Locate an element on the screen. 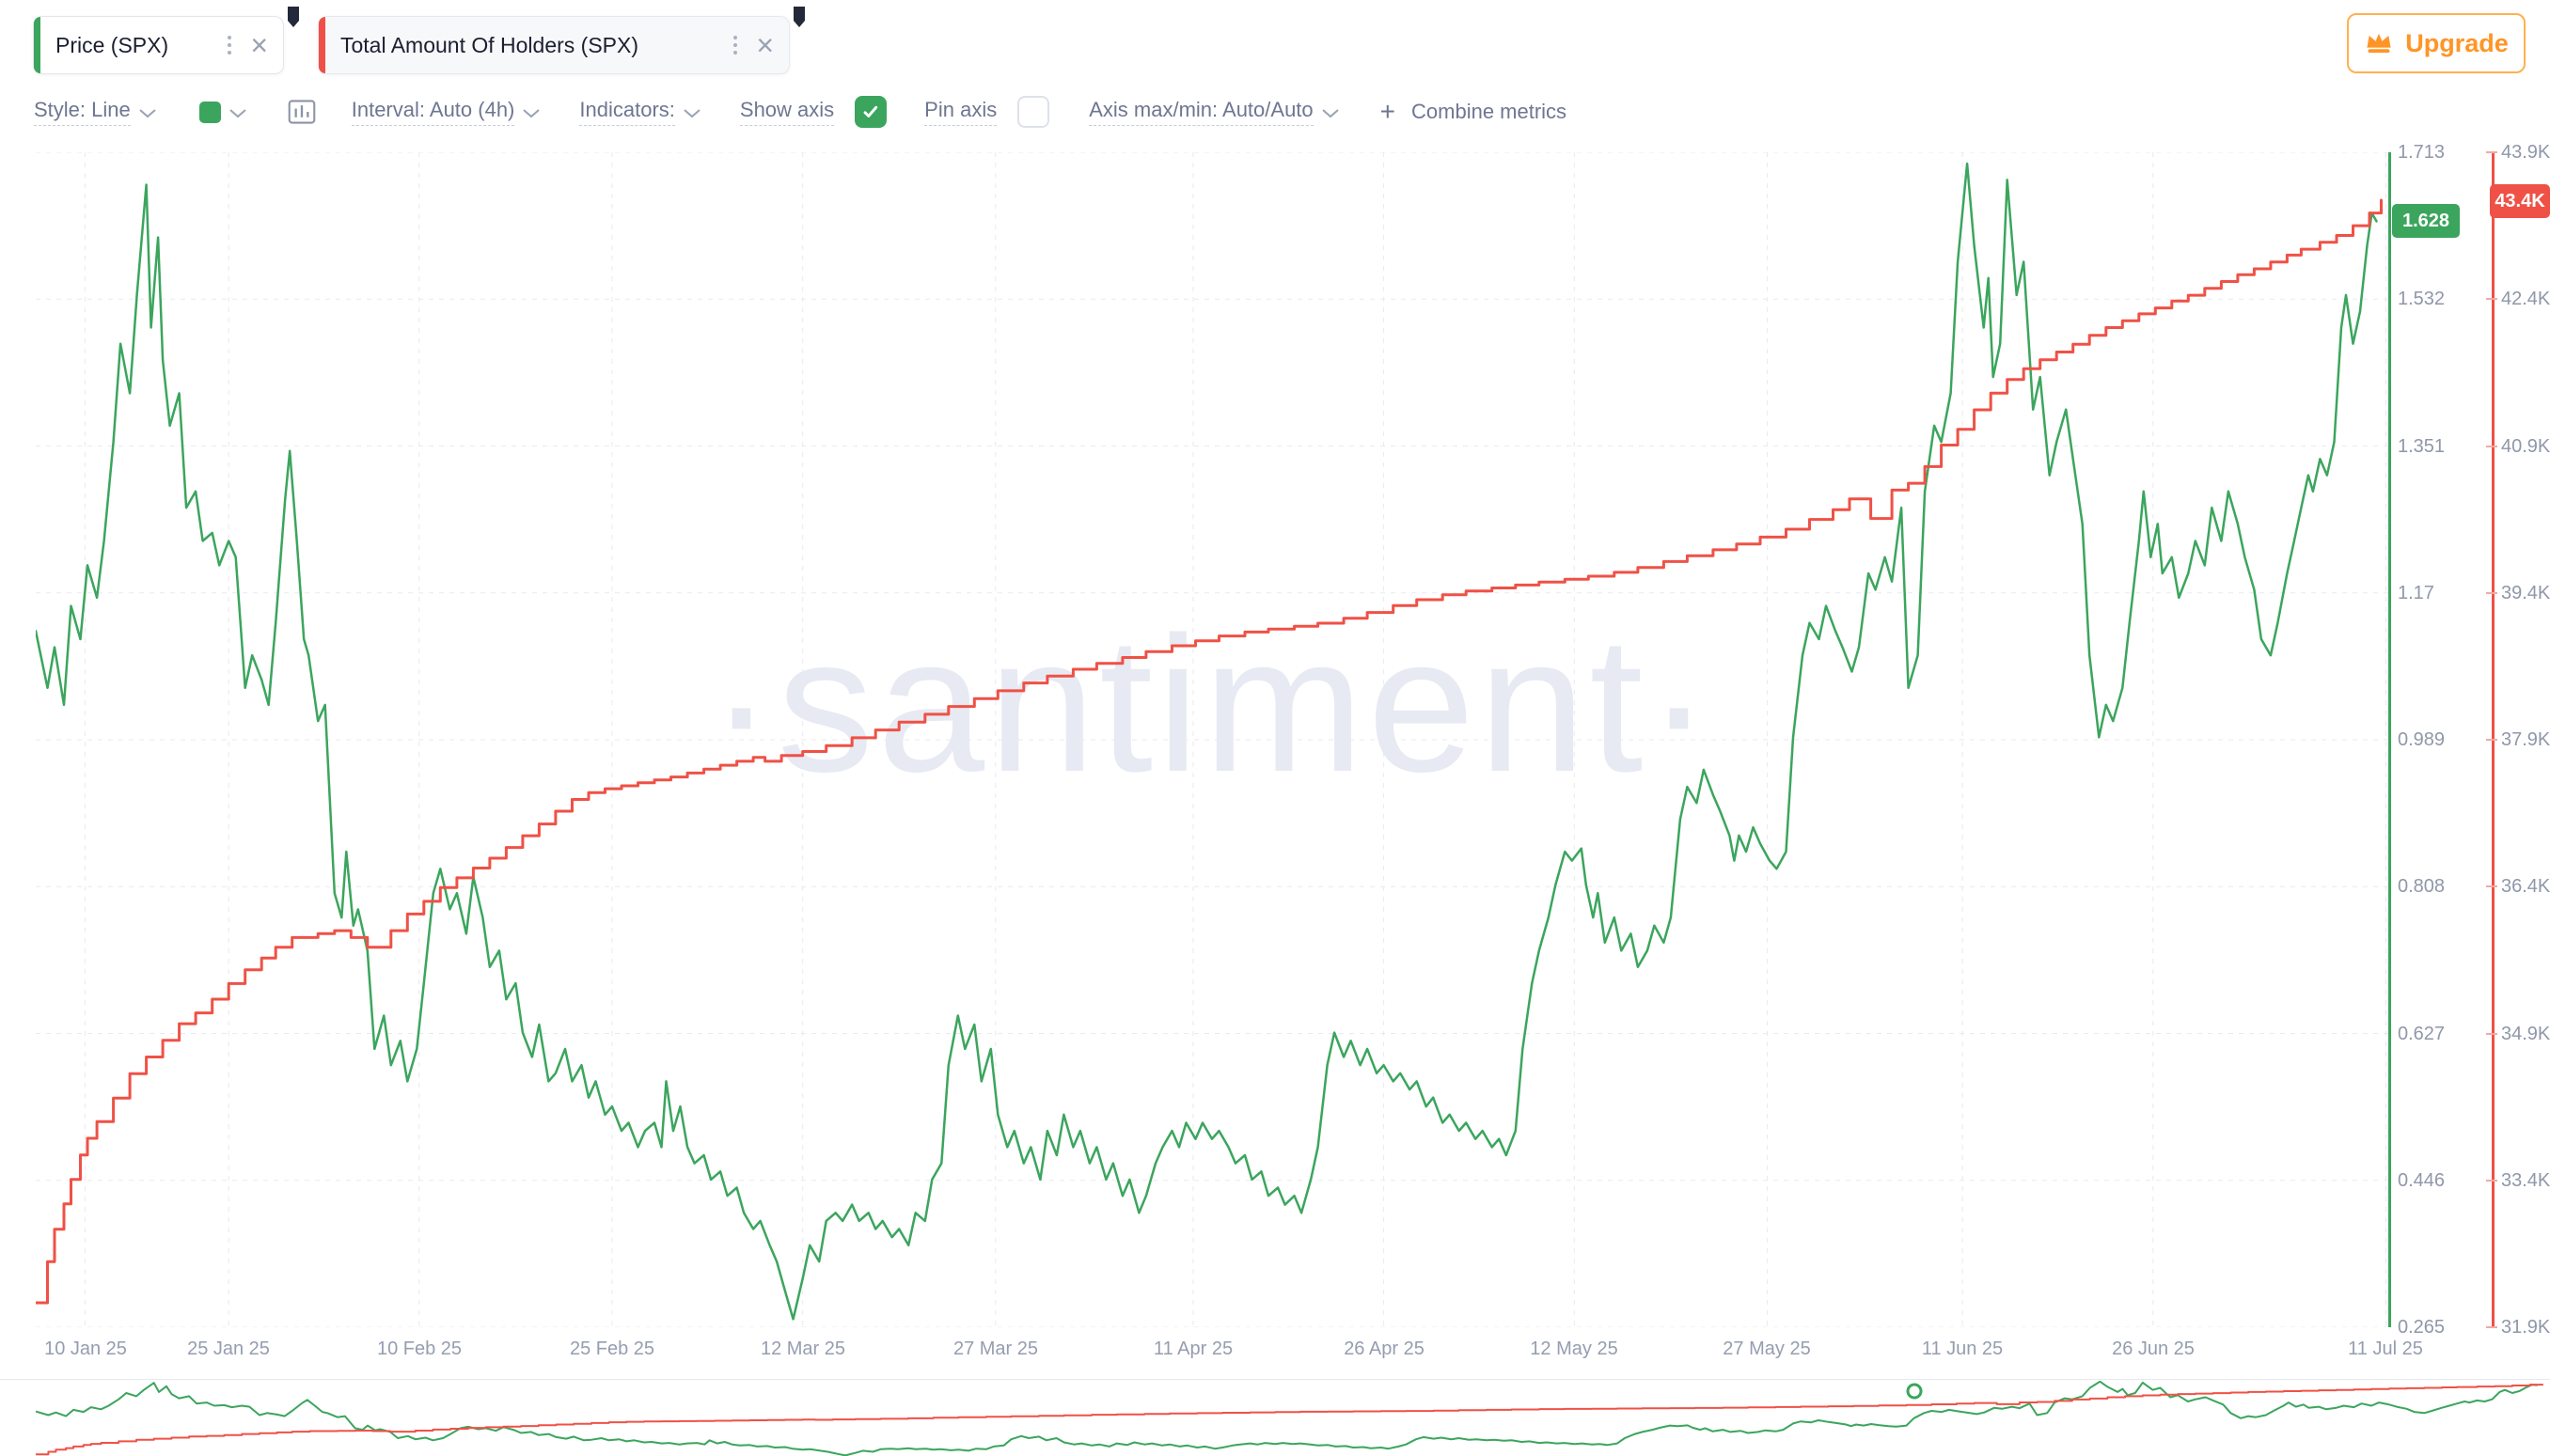  upgrade-button: Upgrade is located at coordinates (2436, 43).